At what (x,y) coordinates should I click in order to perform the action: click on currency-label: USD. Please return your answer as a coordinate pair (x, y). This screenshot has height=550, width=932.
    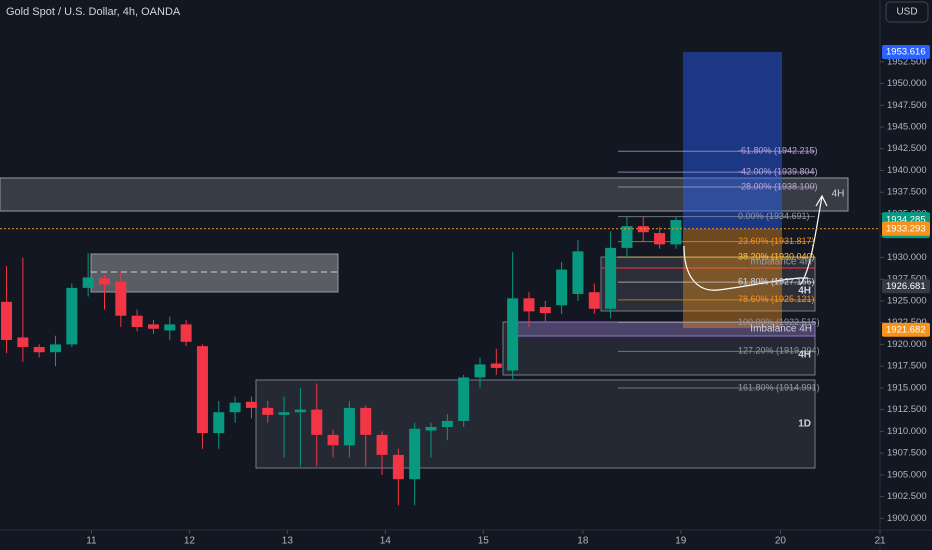
    Looking at the image, I should click on (906, 12).